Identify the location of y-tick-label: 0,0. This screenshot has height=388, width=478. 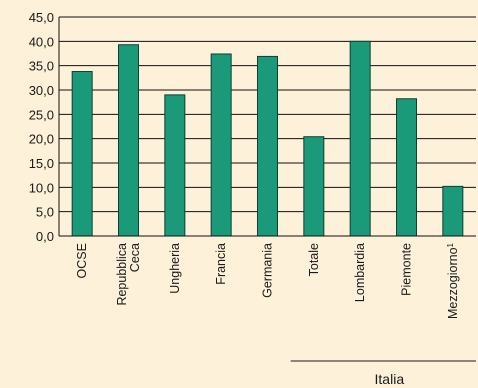
(45, 236).